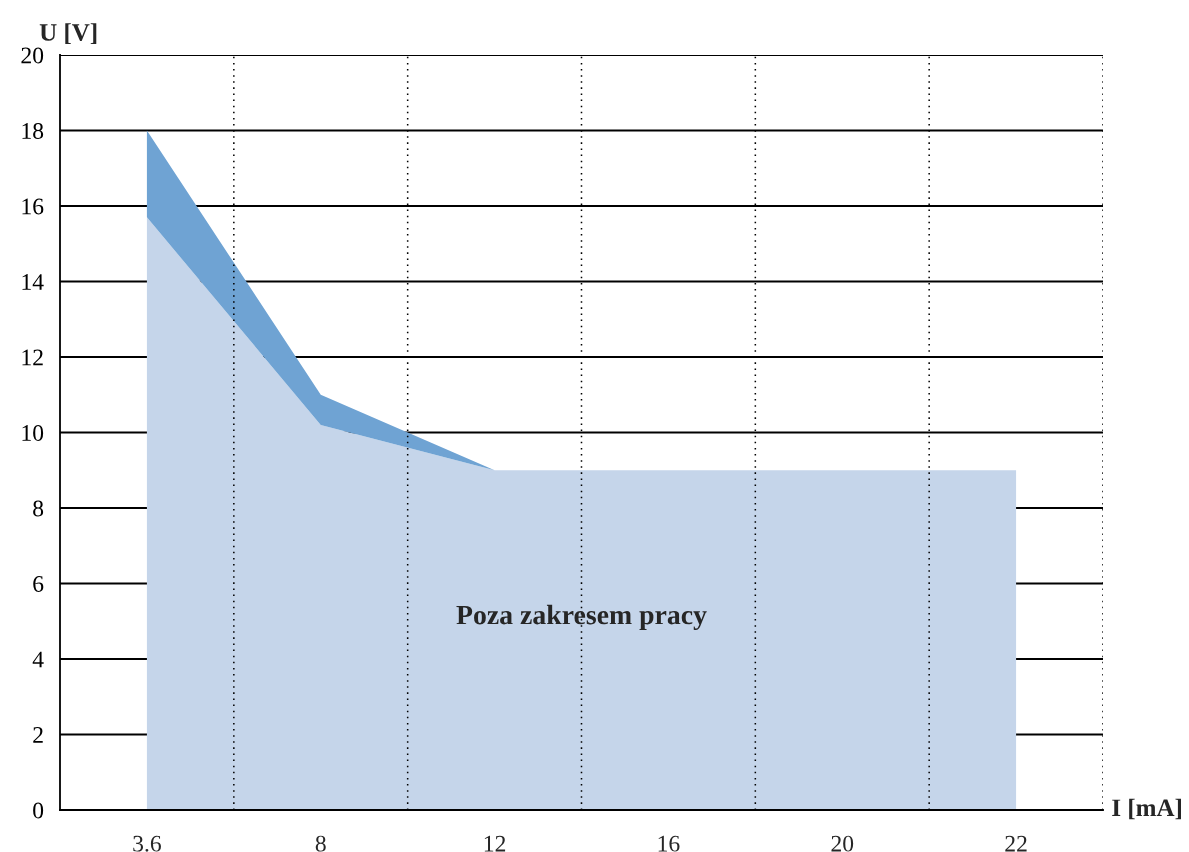 The width and height of the screenshot is (1189, 852). Describe the element at coordinates (147, 843) in the screenshot. I see `x-tick-label: 3.6` at that location.